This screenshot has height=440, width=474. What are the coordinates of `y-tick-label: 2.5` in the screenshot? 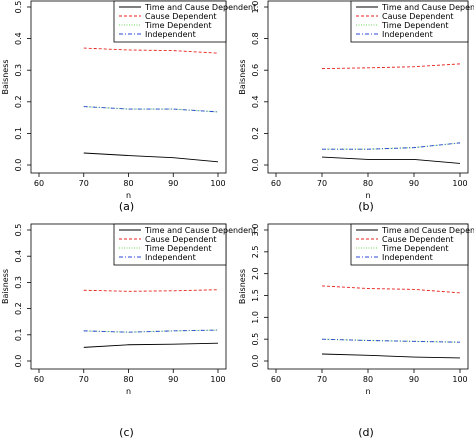 It's located at (255, 251).